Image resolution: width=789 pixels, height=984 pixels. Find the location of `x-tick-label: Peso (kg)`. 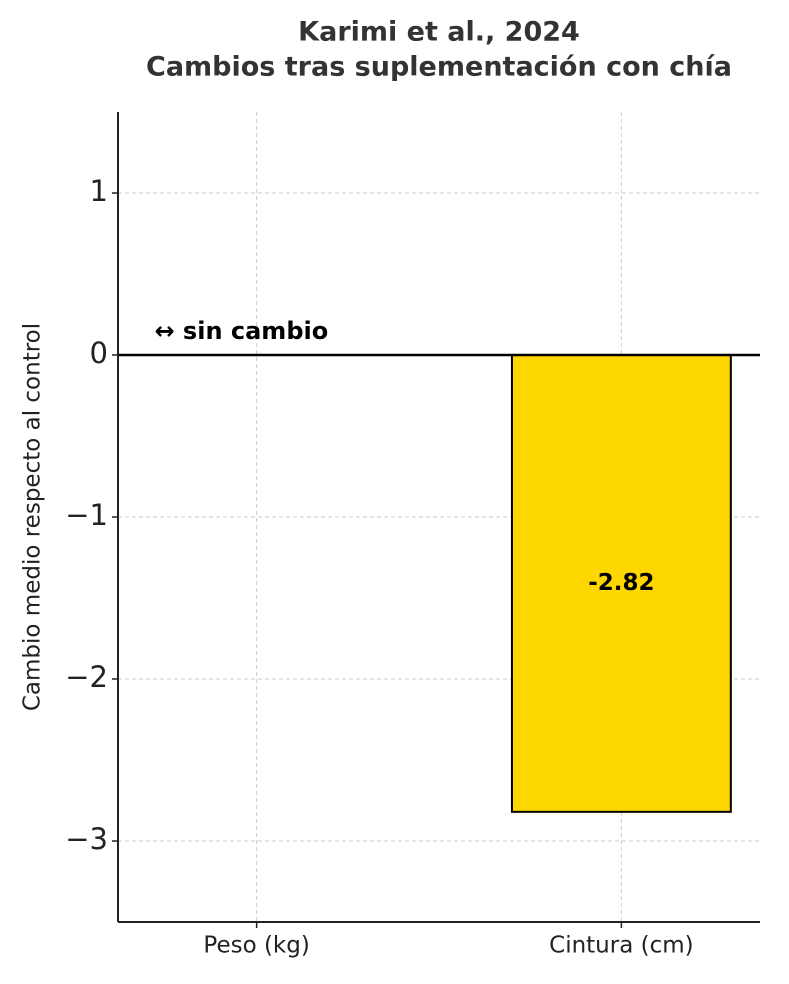

x-tick-label: Peso (kg) is located at coordinates (256, 946).